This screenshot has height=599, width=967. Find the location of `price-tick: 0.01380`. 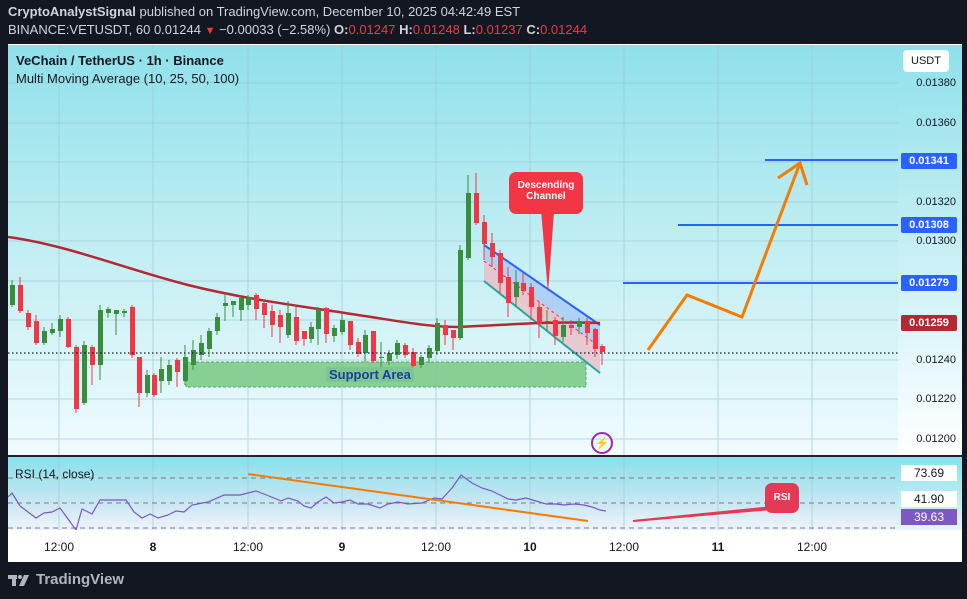

price-tick: 0.01380 is located at coordinates (936, 83).